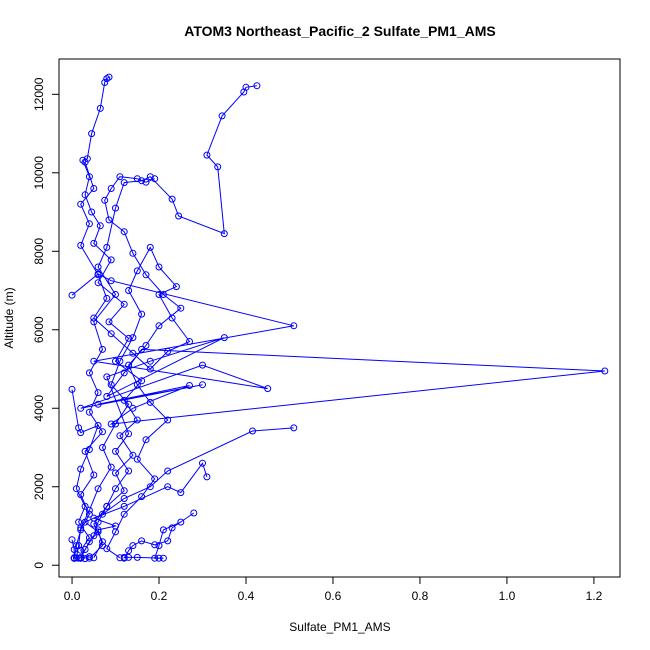 The height and width of the screenshot is (650, 650). Describe the element at coordinates (420, 596) in the screenshot. I see `x-tick-label: 0.8` at that location.